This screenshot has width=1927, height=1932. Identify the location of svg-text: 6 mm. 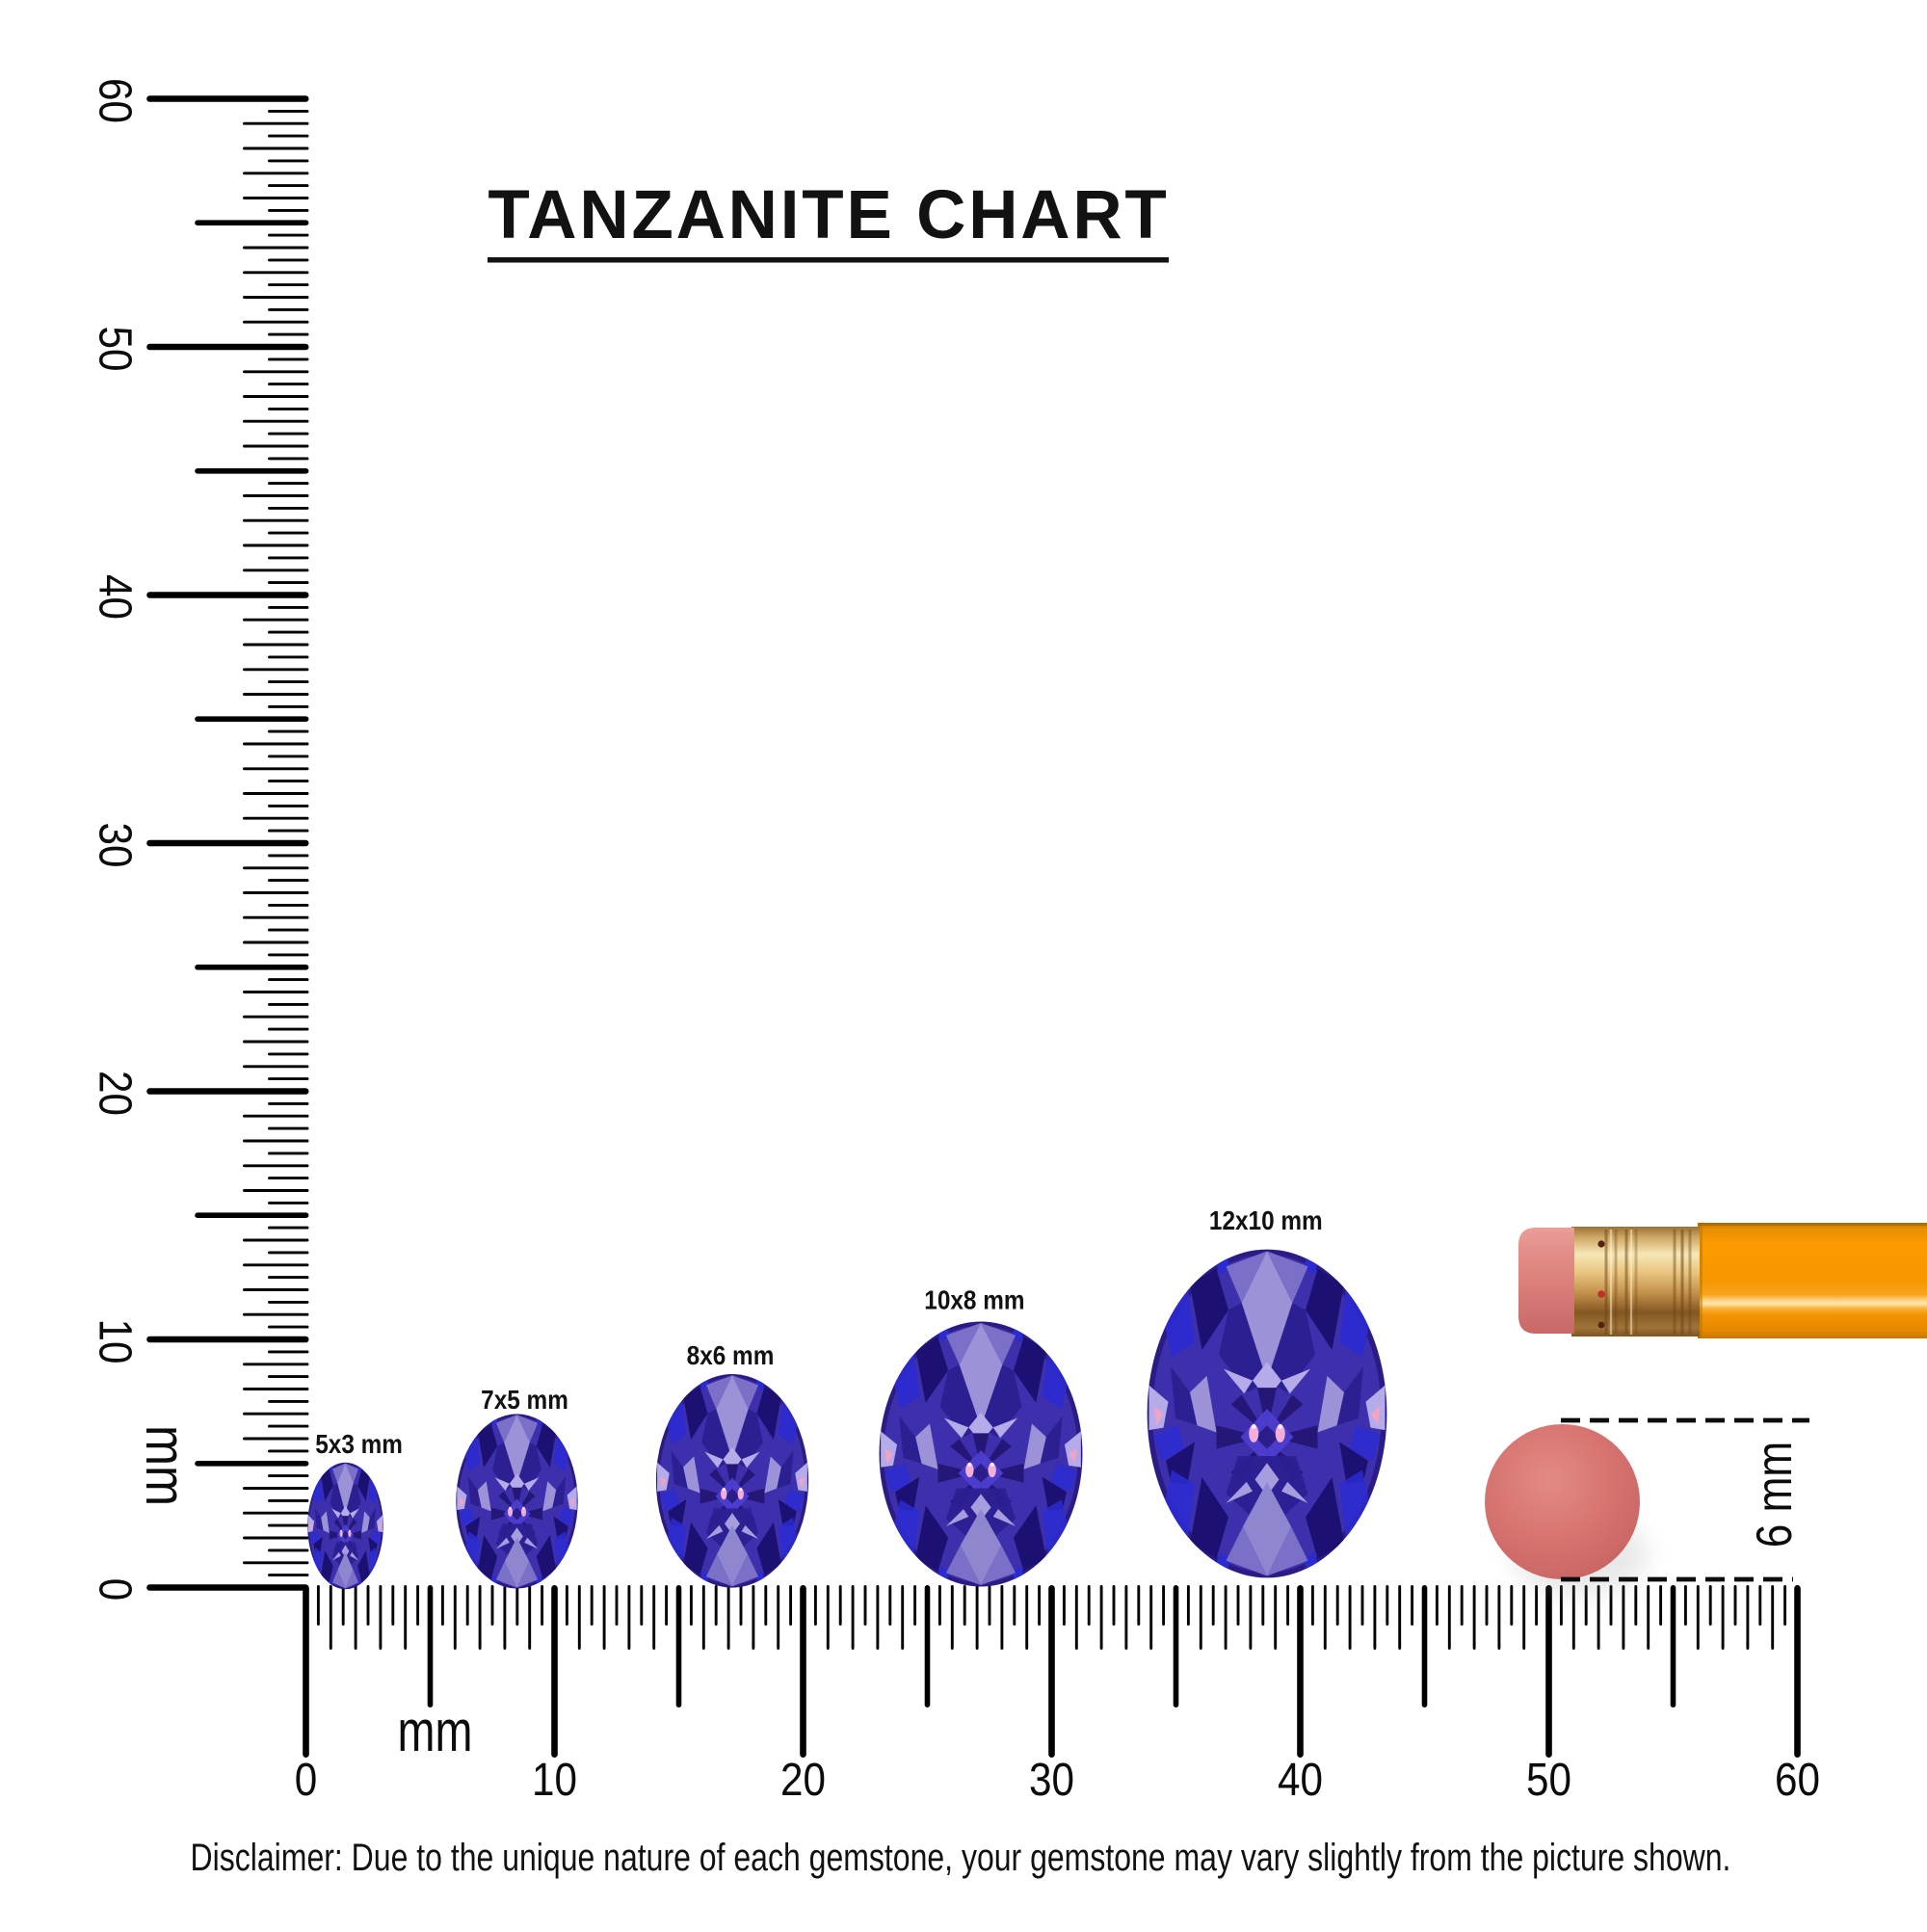
(1775, 1495).